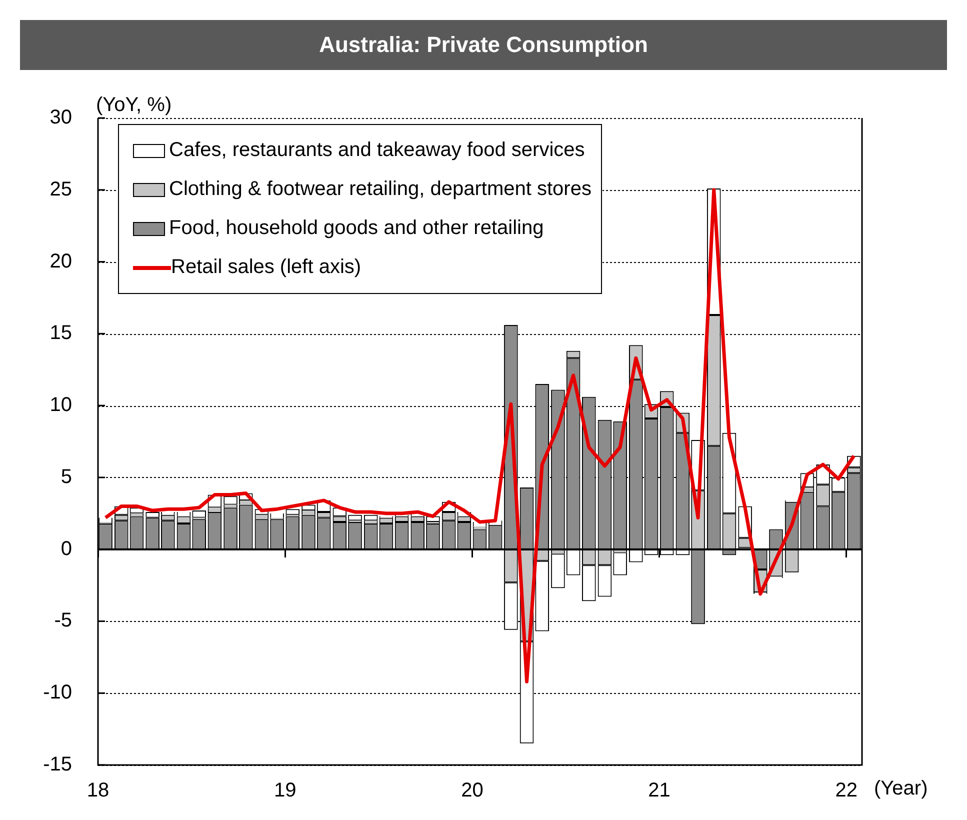  Describe the element at coordinates (483, 45) in the screenshot. I see `chart-title: Australia: Private Consumption` at that location.